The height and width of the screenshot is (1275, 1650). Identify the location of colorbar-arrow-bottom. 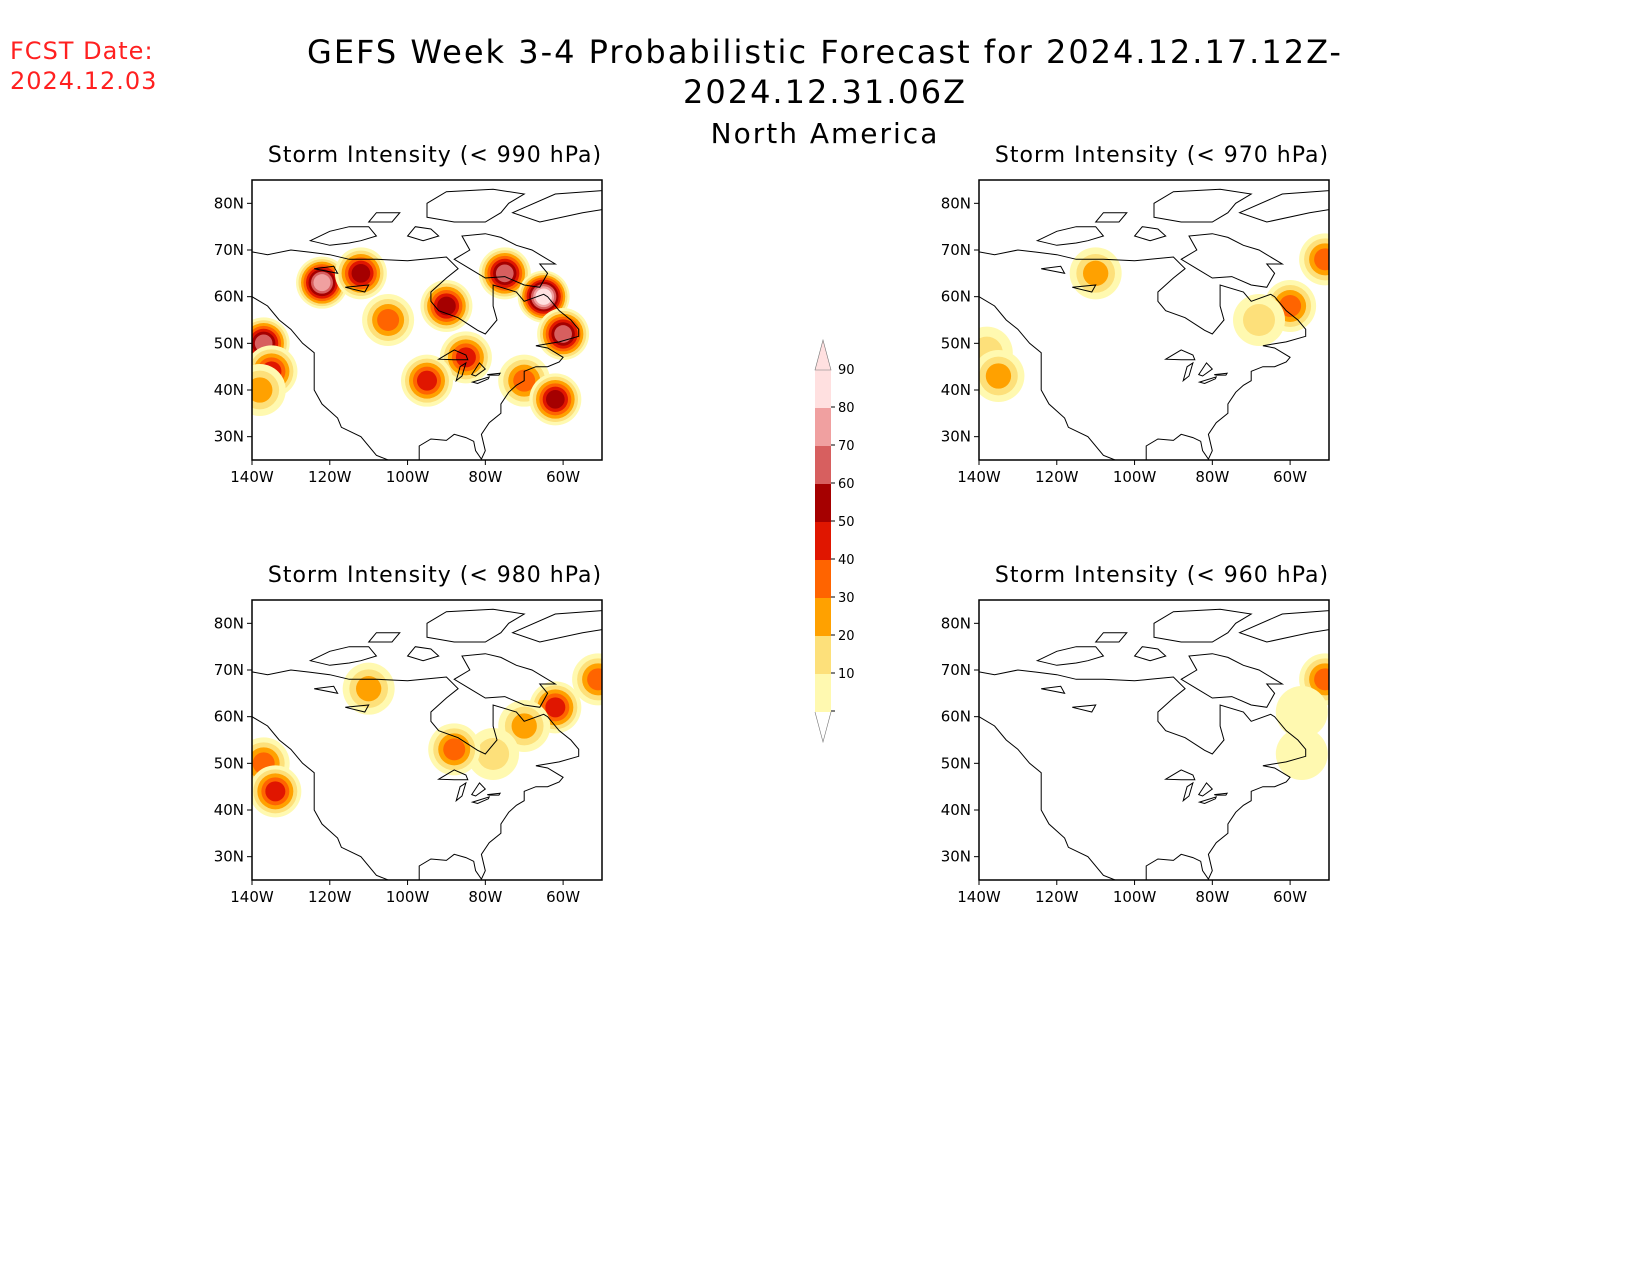
(823, 727).